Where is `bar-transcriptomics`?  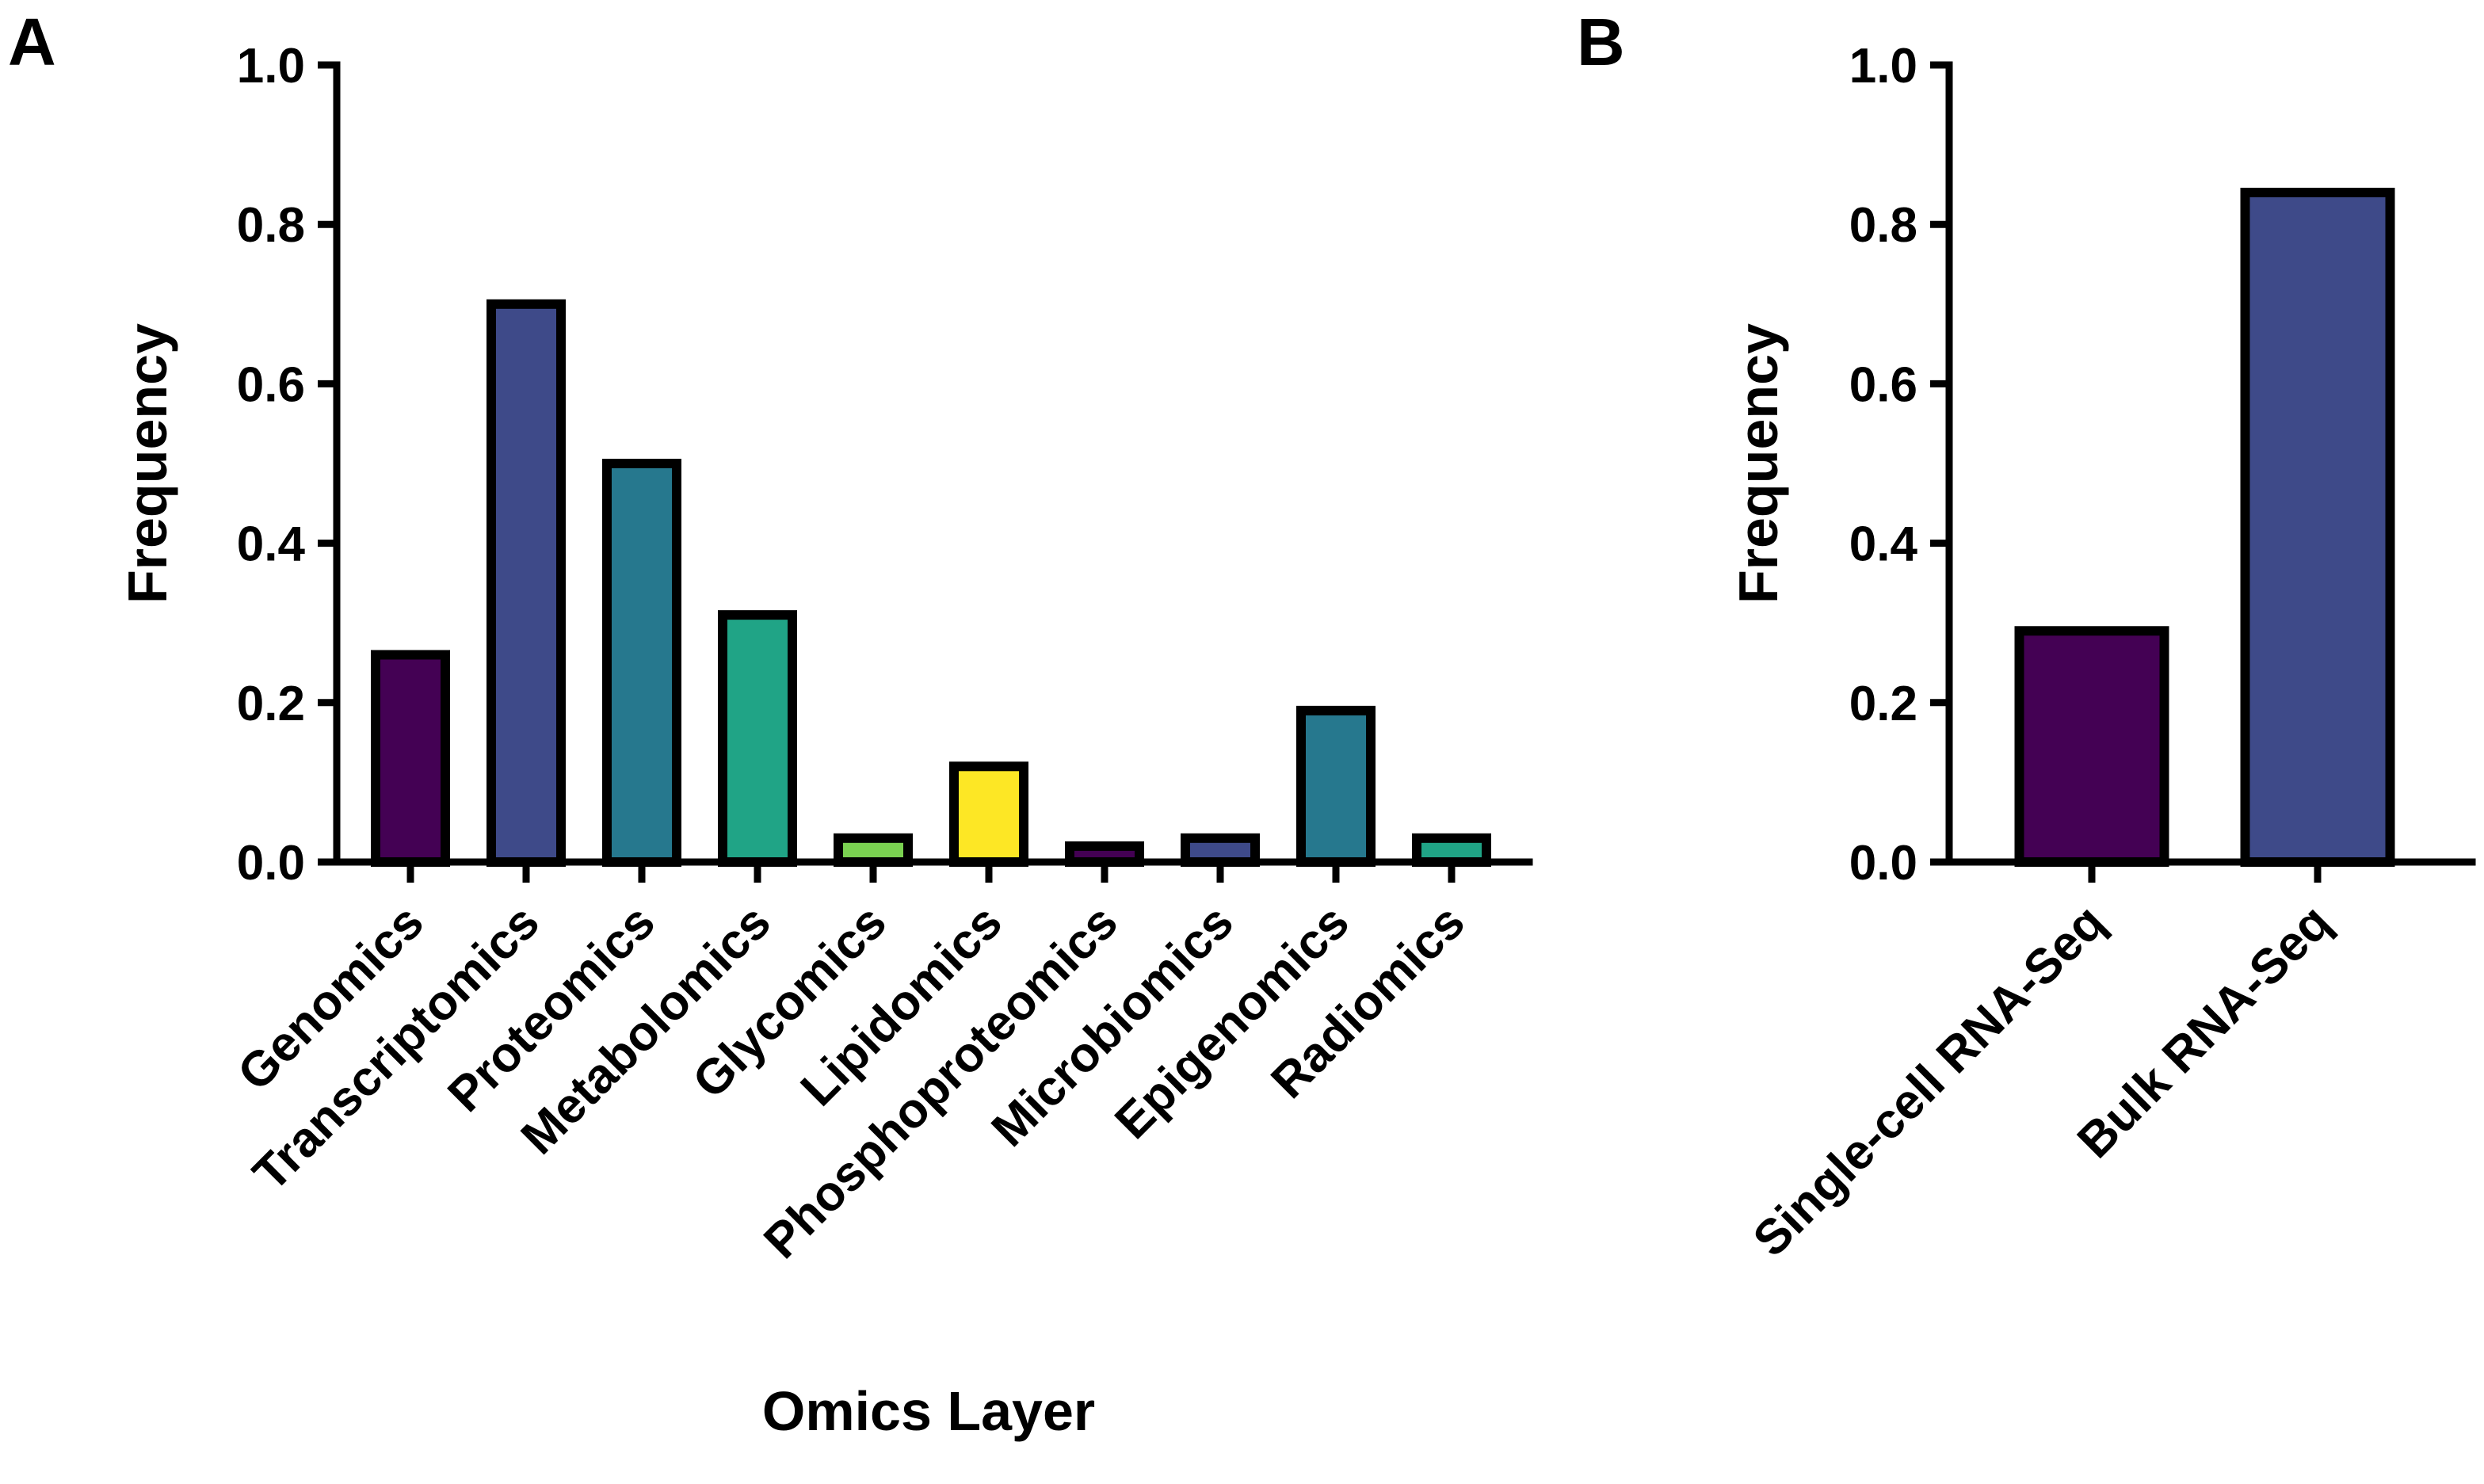 bar-transcriptomics is located at coordinates (526, 583).